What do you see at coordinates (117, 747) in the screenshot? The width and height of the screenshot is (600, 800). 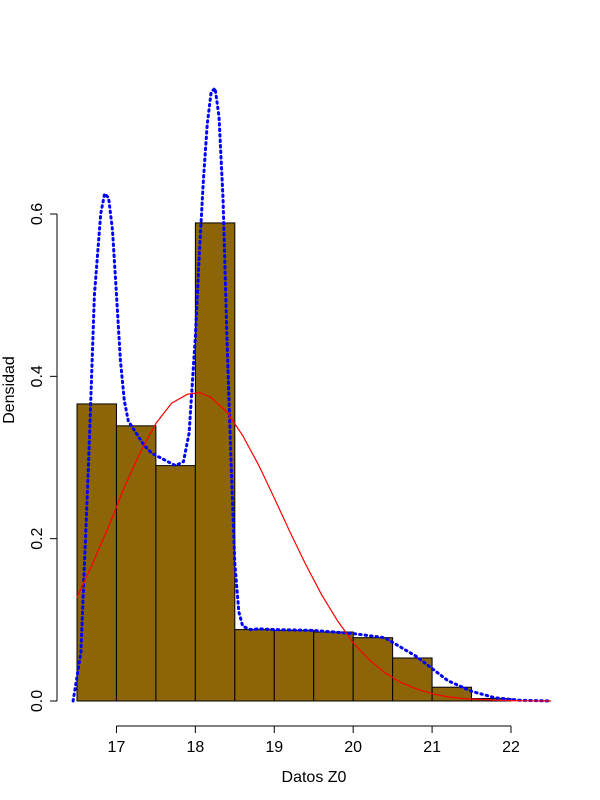 I see `x-tick-label: 17` at bounding box center [117, 747].